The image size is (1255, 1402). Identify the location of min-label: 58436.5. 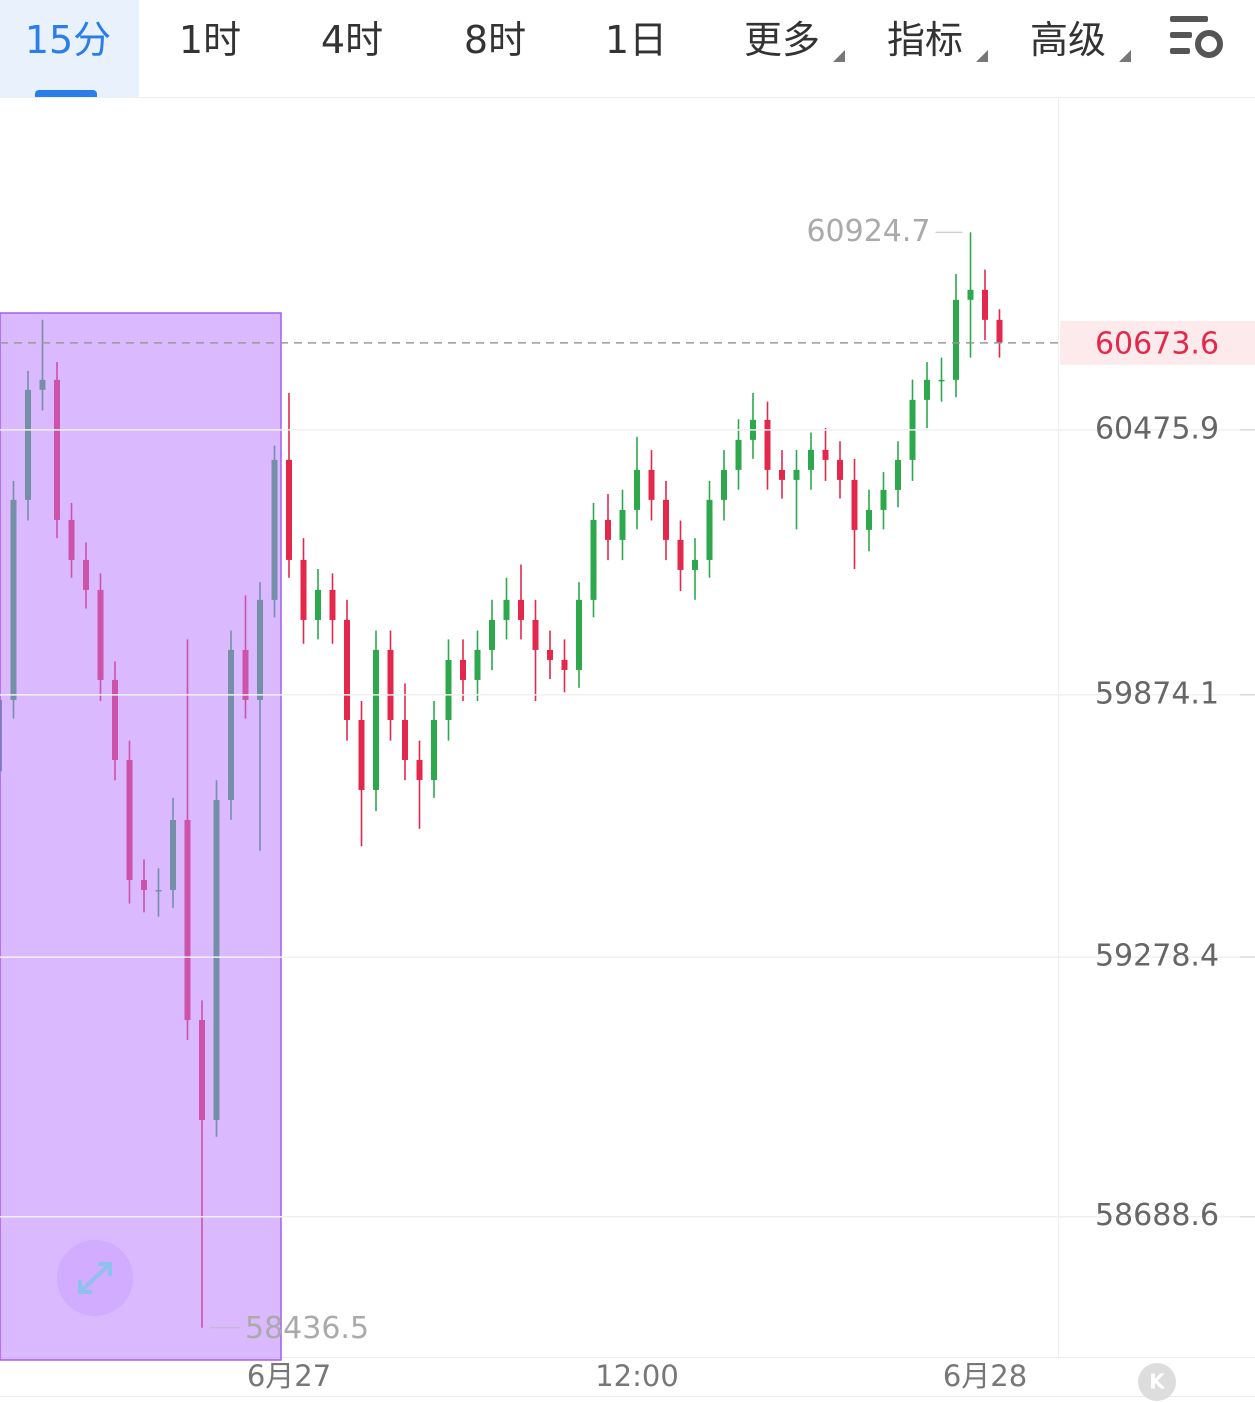
(307, 1328).